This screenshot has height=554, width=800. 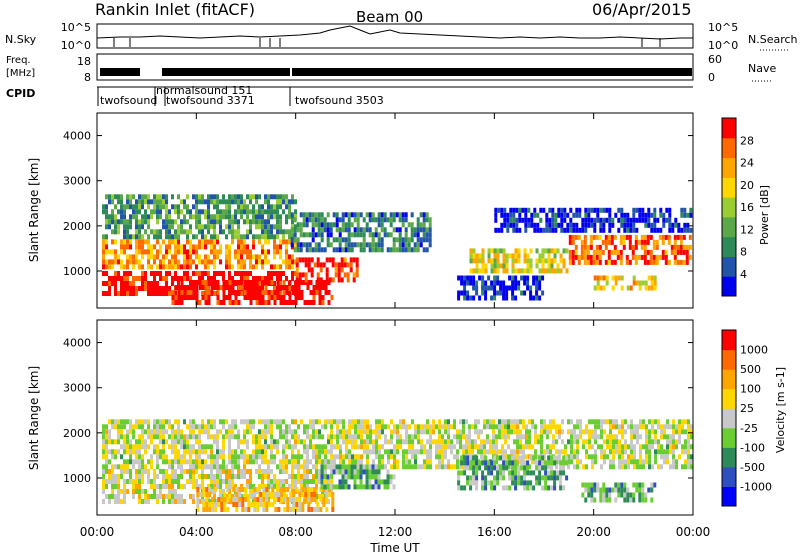 I want to click on x-tick-label: 08:00, so click(x=295, y=532).